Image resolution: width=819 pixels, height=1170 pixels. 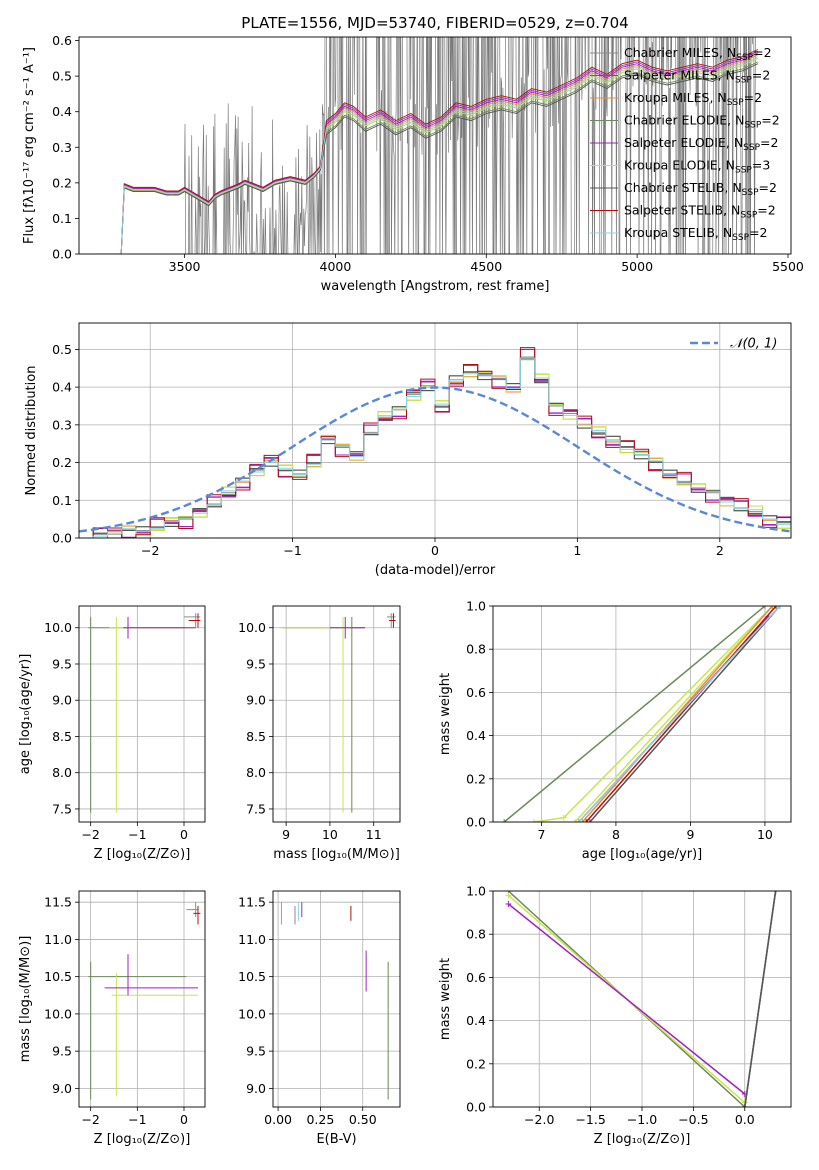 I want to click on model-spectrum-chabrier_elodie, so click(x=439, y=157).